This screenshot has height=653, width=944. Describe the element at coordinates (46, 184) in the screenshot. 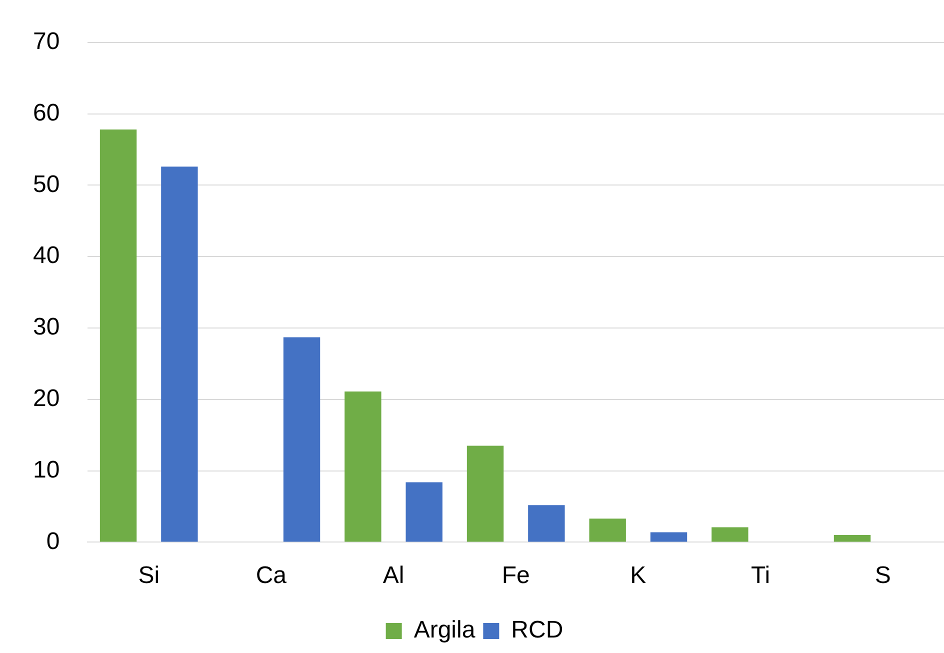

I see `y-tick-label: 50` at that location.